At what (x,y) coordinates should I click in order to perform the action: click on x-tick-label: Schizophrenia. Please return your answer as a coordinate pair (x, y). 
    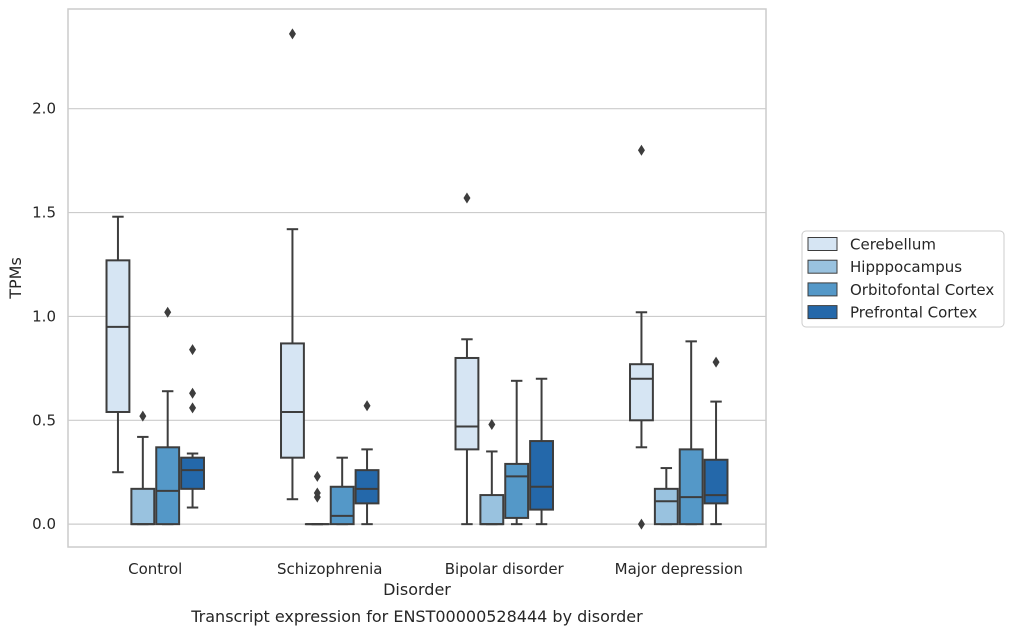
    Looking at the image, I should click on (329, 569).